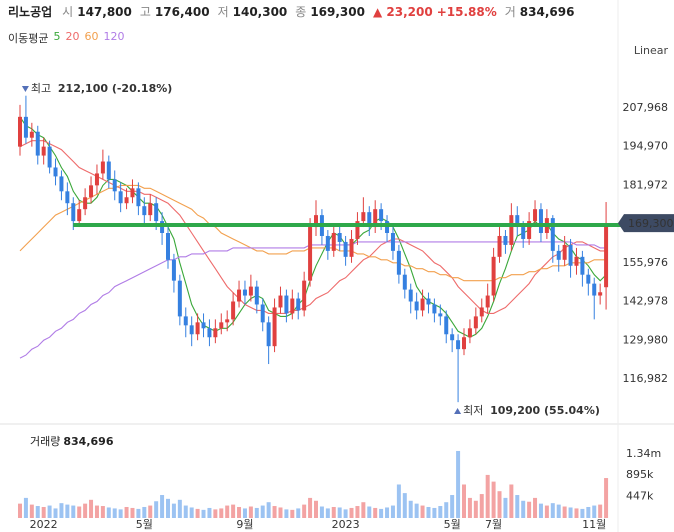 The width and height of the screenshot is (674, 532). What do you see at coordinates (25, 89) in the screenshot?
I see `marker` at bounding box center [25, 89].